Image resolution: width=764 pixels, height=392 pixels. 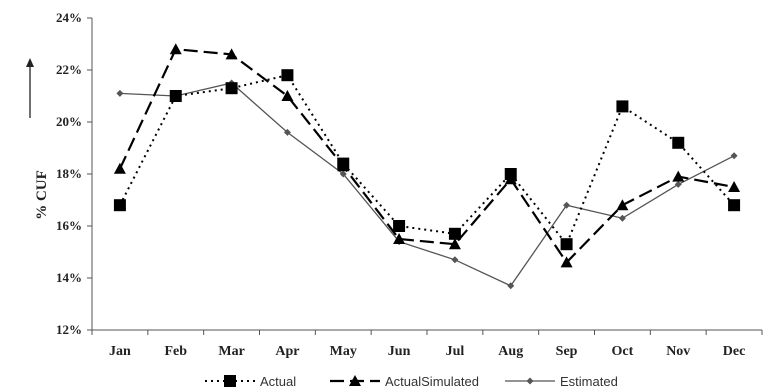 What do you see at coordinates (231, 351) in the screenshot?
I see `x-tick-label: Mar` at bounding box center [231, 351].